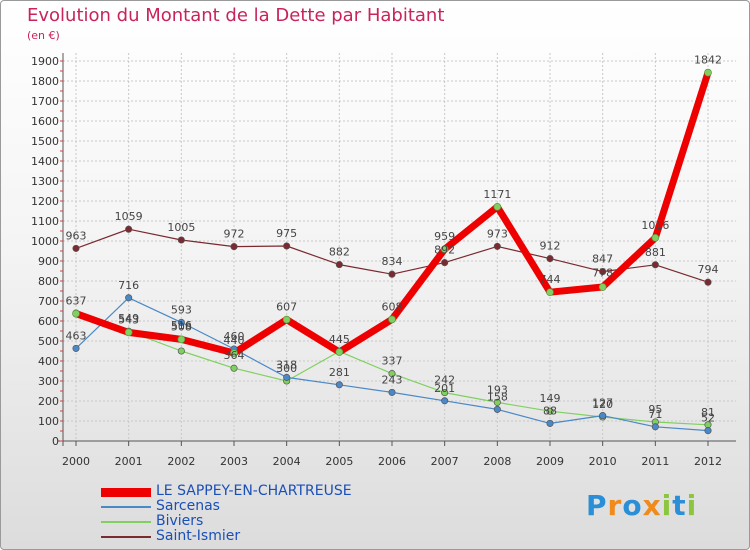 Image resolution: width=750 pixels, height=550 pixels. I want to click on legend-label: LE SAPPEY-EN-CHARTREUSE, so click(254, 491).